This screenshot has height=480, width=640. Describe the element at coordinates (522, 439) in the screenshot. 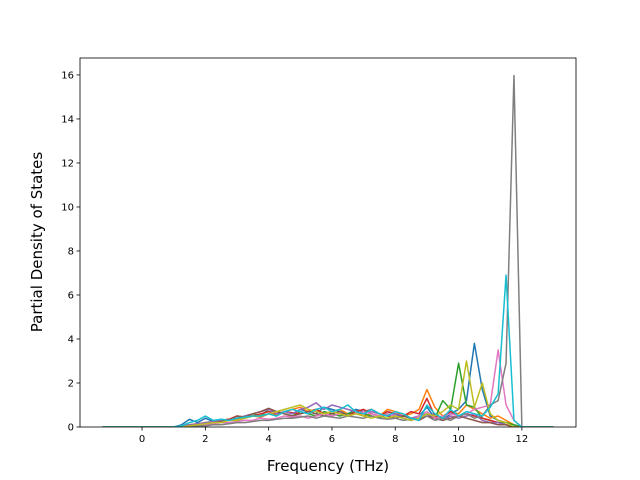

I see `x-tick-label: 12` at that location.